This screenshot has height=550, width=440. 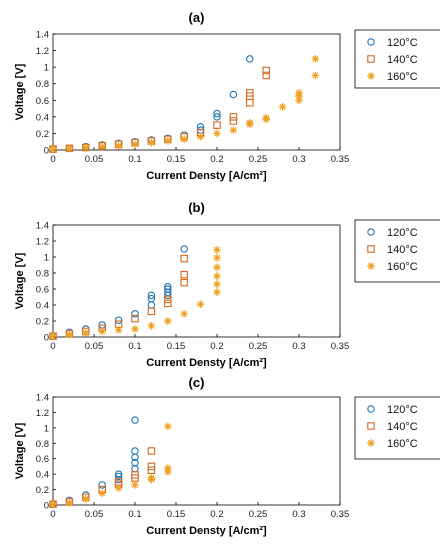 I want to click on y-tick-label: 0.4, so click(x=42, y=117).